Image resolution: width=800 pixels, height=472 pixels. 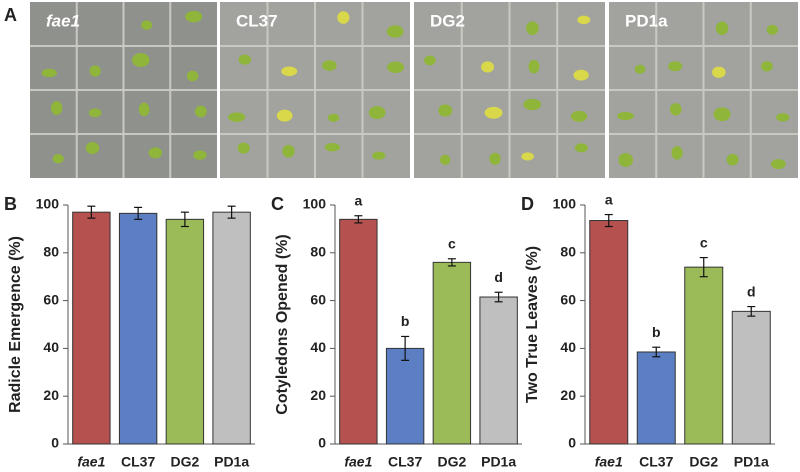 I want to click on y-axis-label: Radicle Emergence (%), so click(x=15, y=324).